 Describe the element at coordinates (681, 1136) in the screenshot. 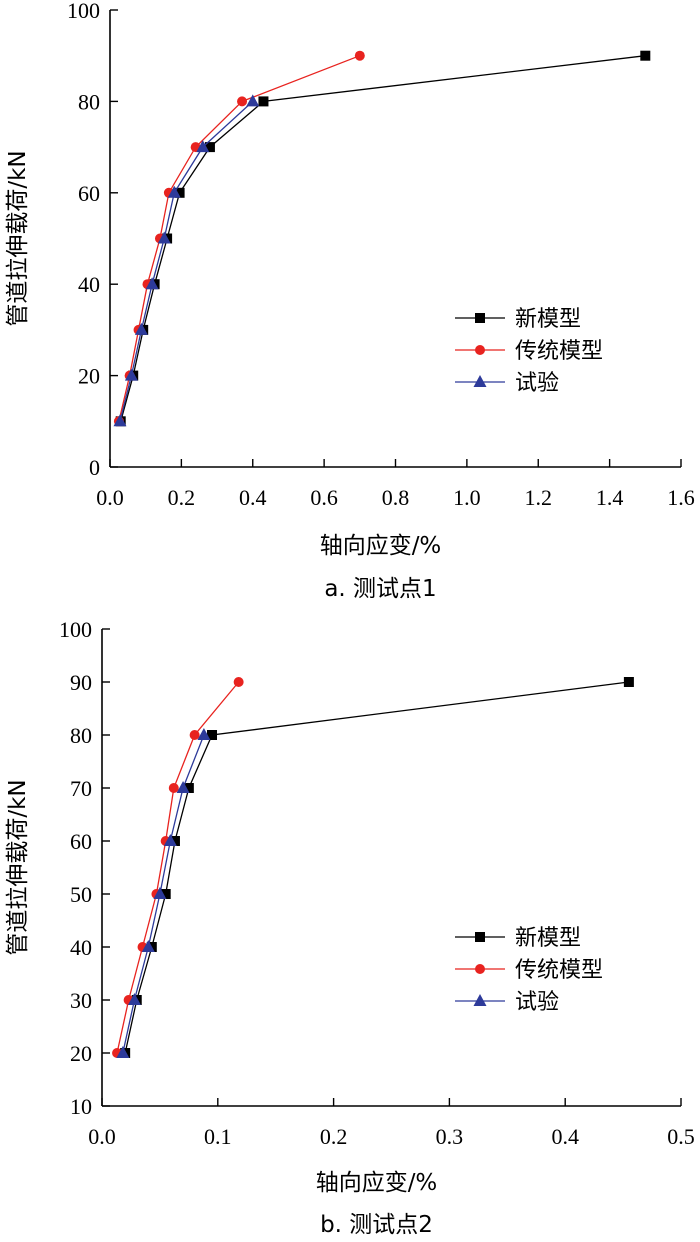

I see `x-tick-label: 0.5` at that location.